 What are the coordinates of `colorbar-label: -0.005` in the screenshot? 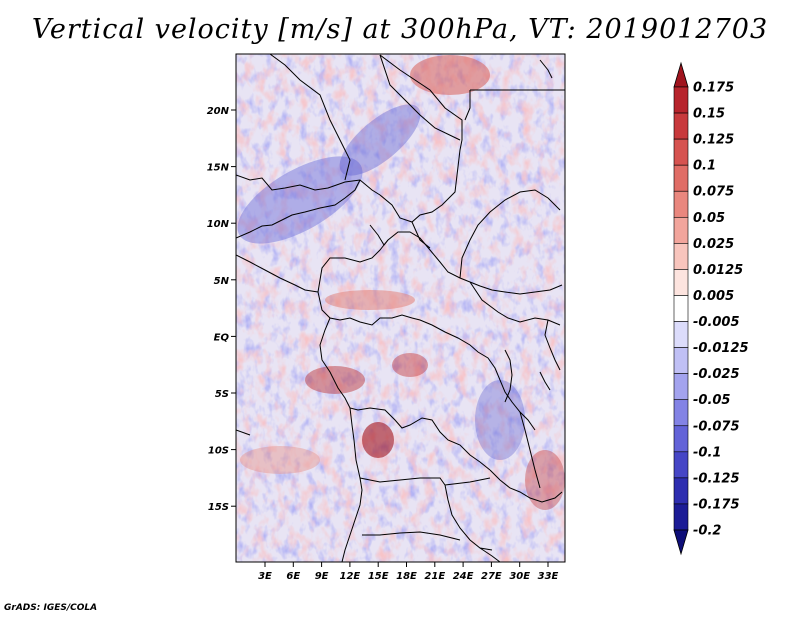 It's located at (716, 322).